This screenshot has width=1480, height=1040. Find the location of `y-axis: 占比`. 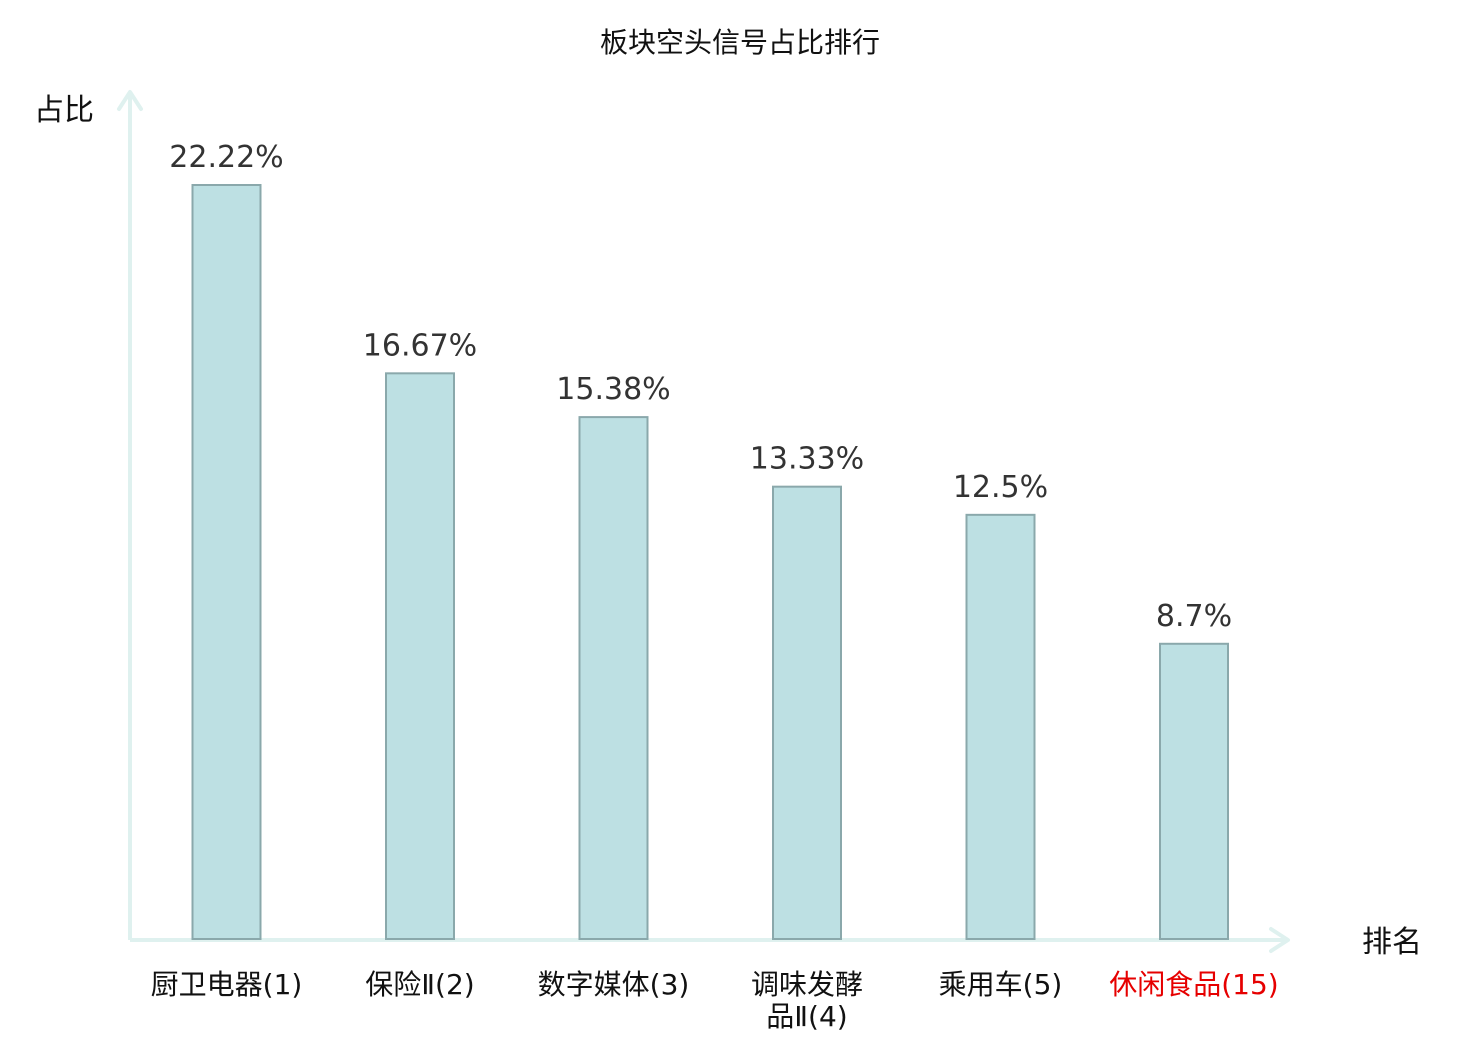

y-axis: 占比 is located at coordinates (88, 515).